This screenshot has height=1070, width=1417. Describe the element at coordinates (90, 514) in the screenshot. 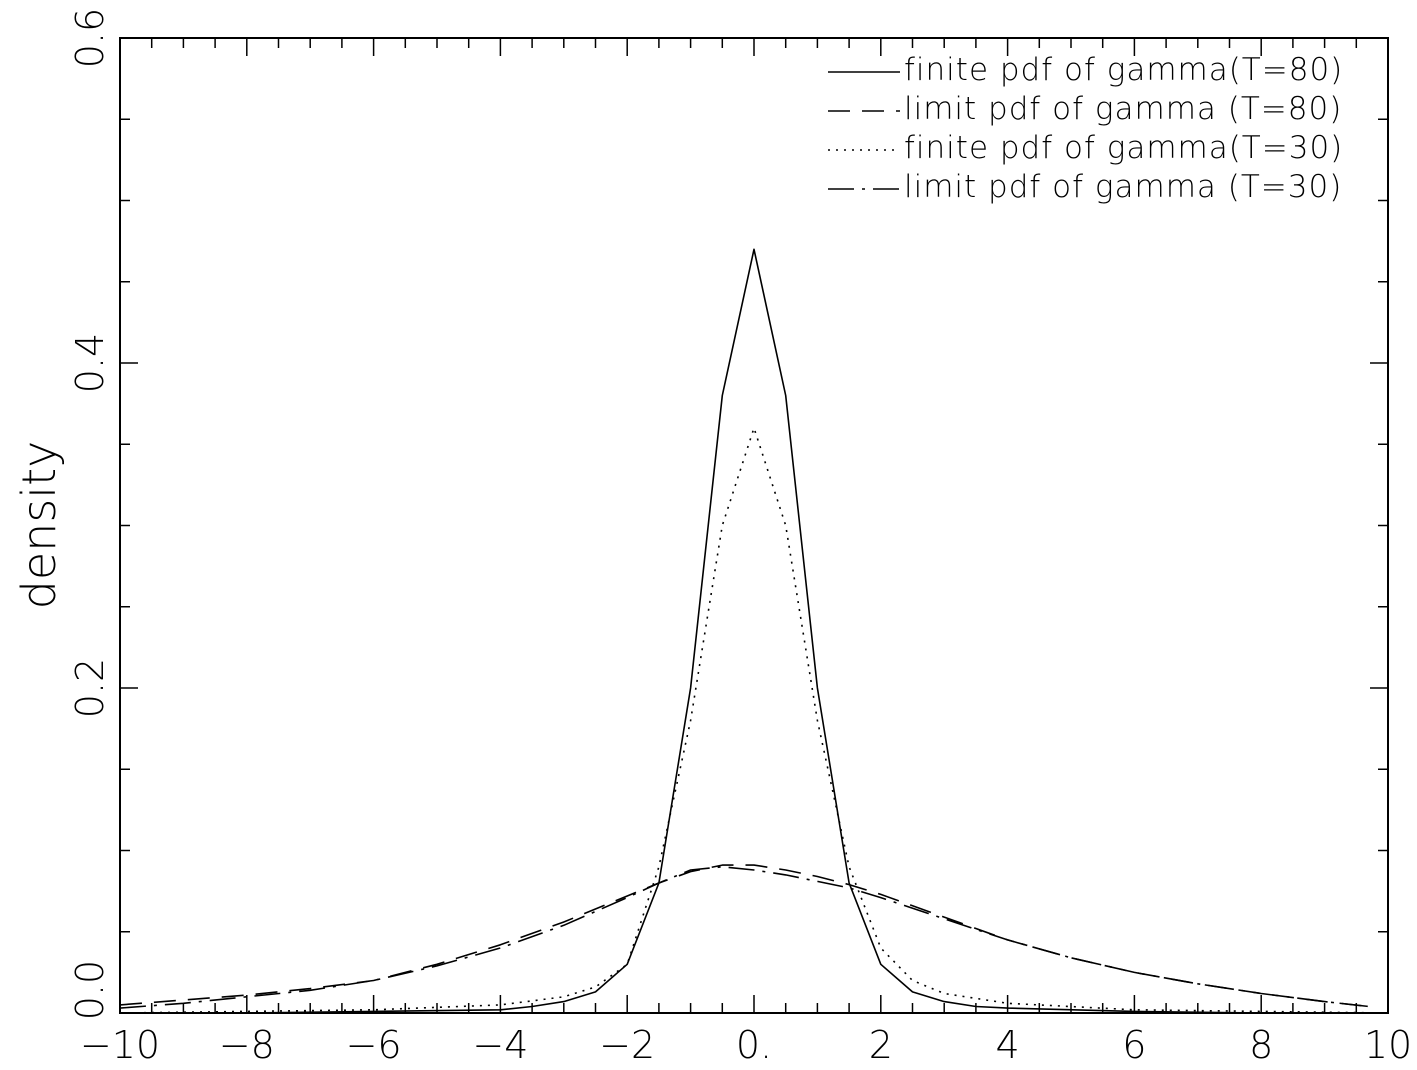

I see `y-tick-labels: 0.0 0.2 0.4 0.6` at that location.